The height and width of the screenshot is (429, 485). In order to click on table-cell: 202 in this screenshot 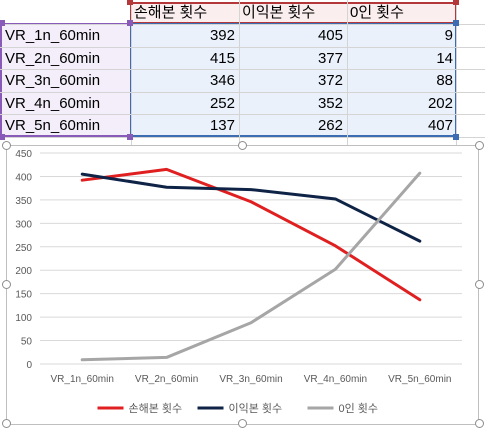, I will do `click(440, 103)`.